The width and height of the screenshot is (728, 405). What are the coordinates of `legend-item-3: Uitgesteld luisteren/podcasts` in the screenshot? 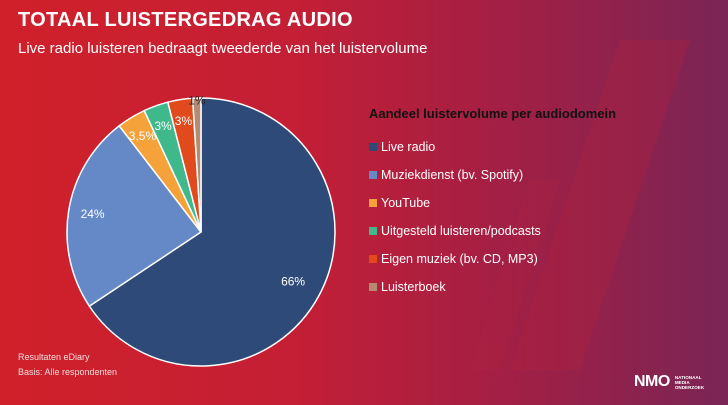 It's located at (534, 231).